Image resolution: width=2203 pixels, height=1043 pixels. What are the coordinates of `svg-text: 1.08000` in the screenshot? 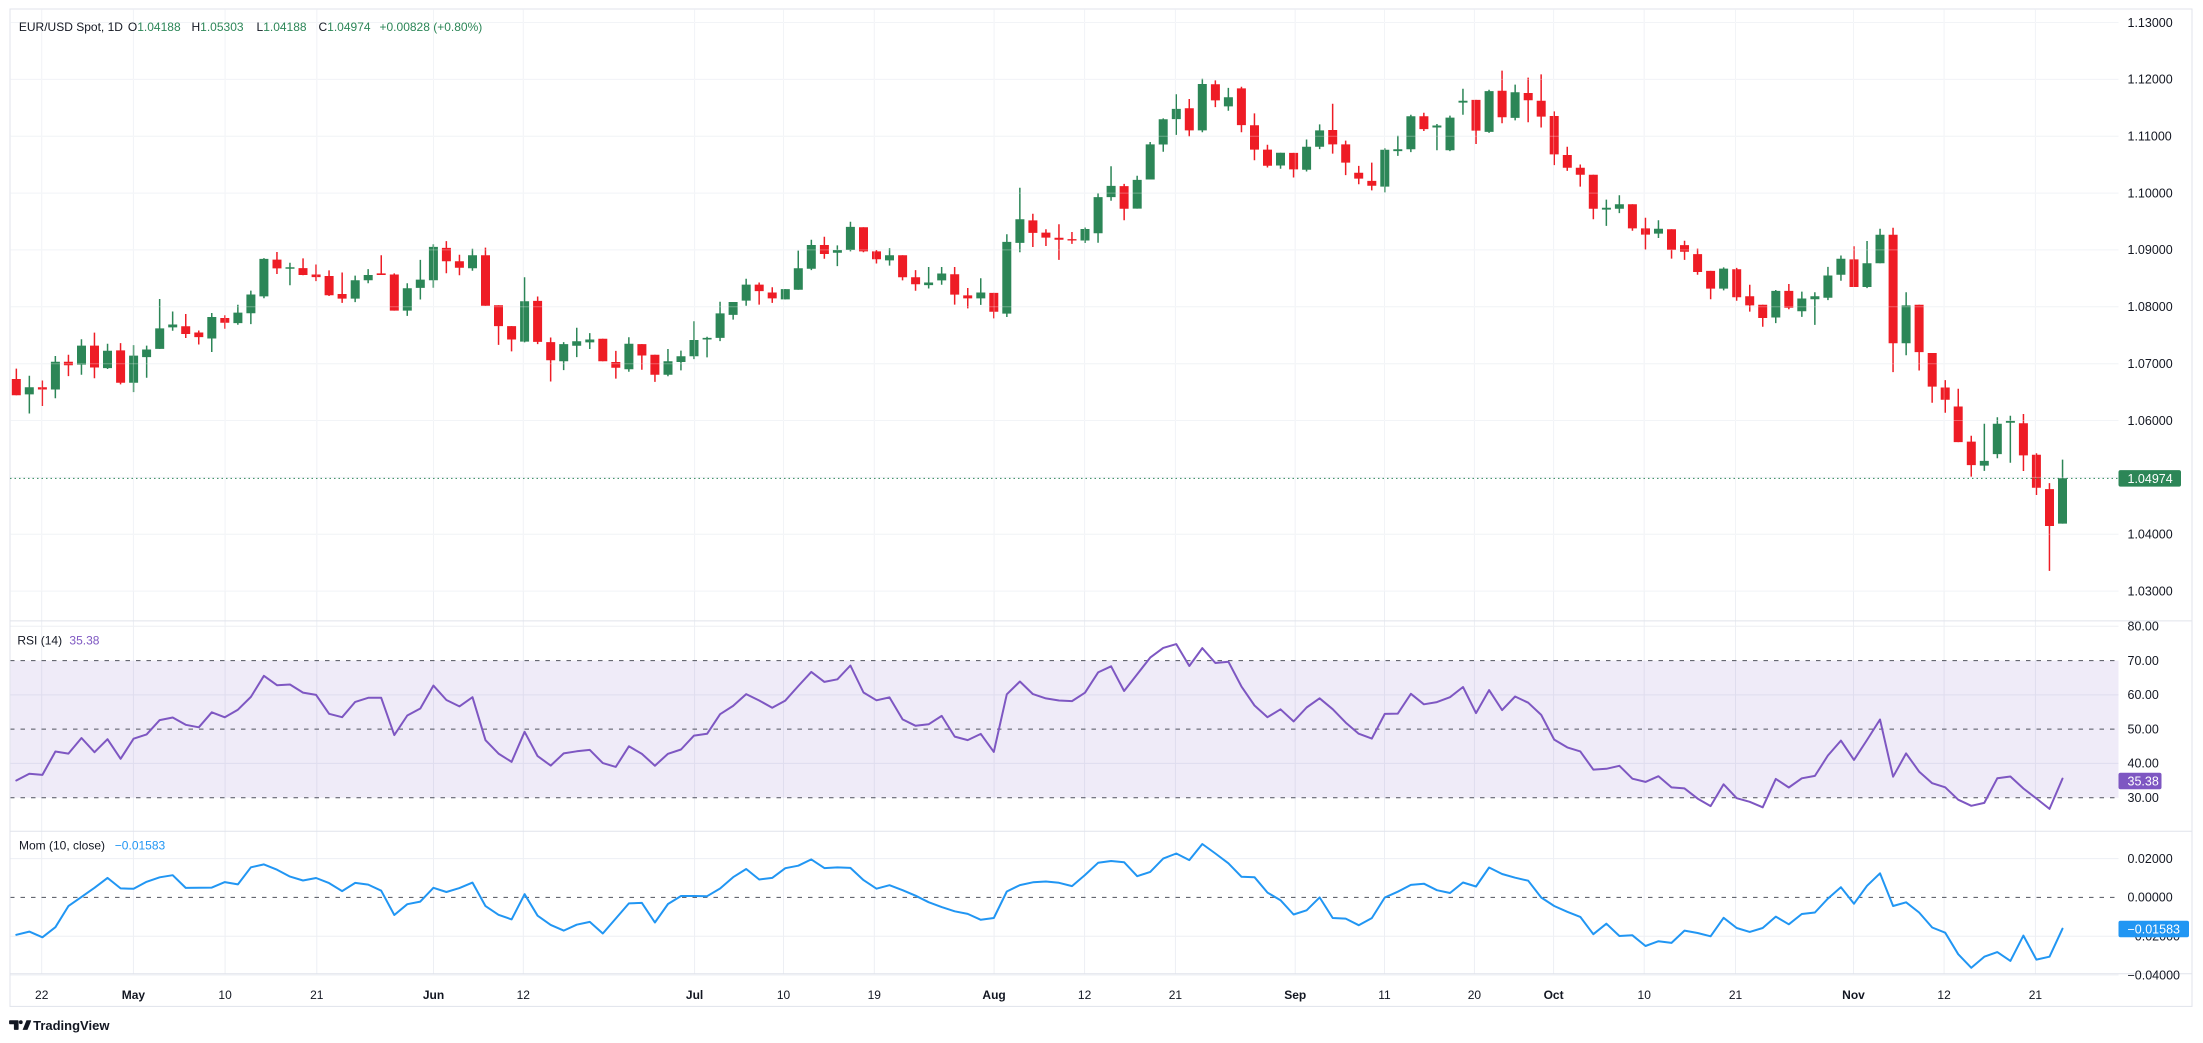 It's located at (2150, 307).